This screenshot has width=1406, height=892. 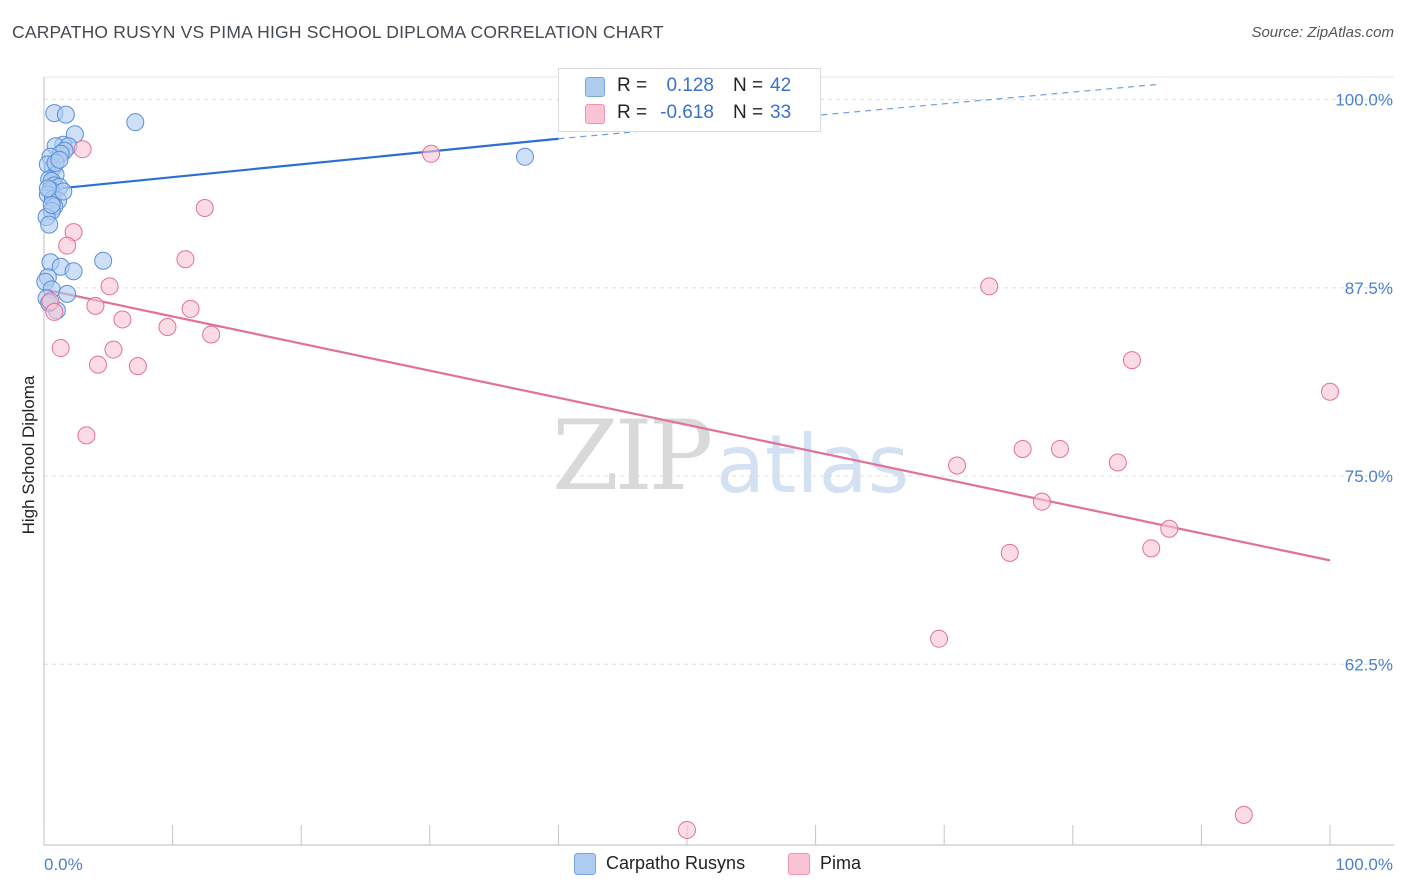 I want to click on n-value: 33, so click(x=781, y=112).